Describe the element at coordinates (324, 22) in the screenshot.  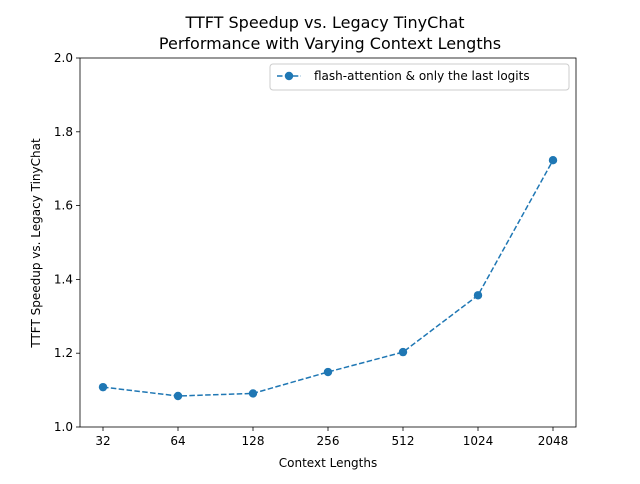
I see `chart-title: TTFT Speedup vs. Legacy TinyChat` at that location.